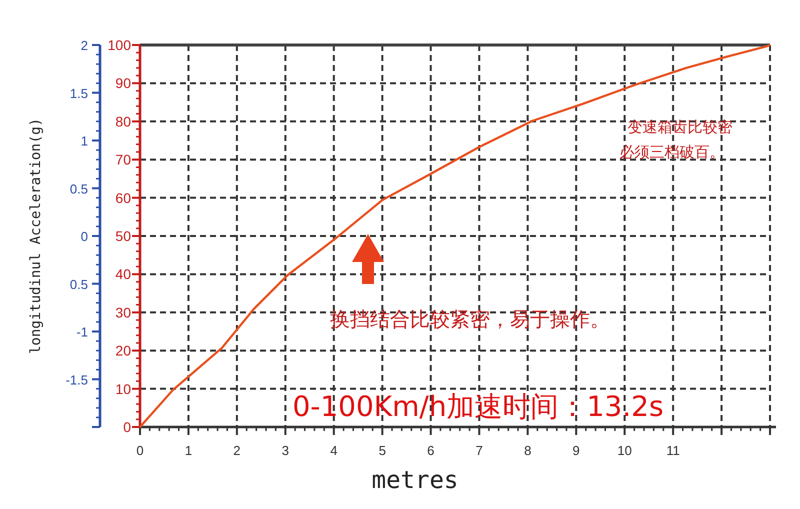 This screenshot has height=509, width=800. Describe the element at coordinates (123, 388) in the screenshot. I see `y-tick-label: 10` at that location.